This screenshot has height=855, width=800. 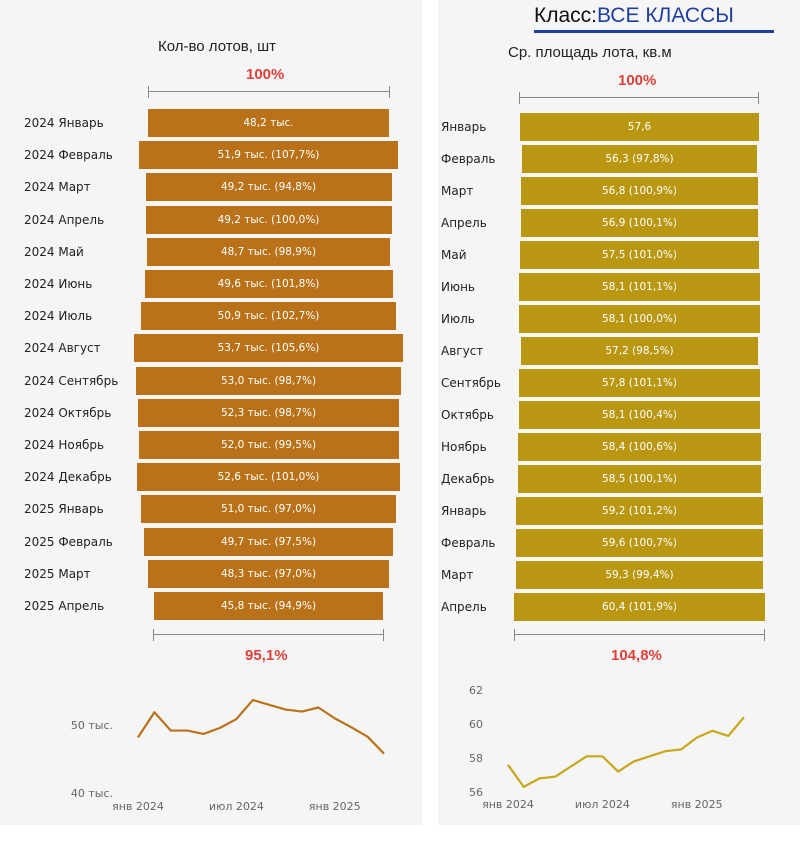 What do you see at coordinates (636, 655) in the screenshot?
I see `right-bottom-pct: 104,8%` at bounding box center [636, 655].